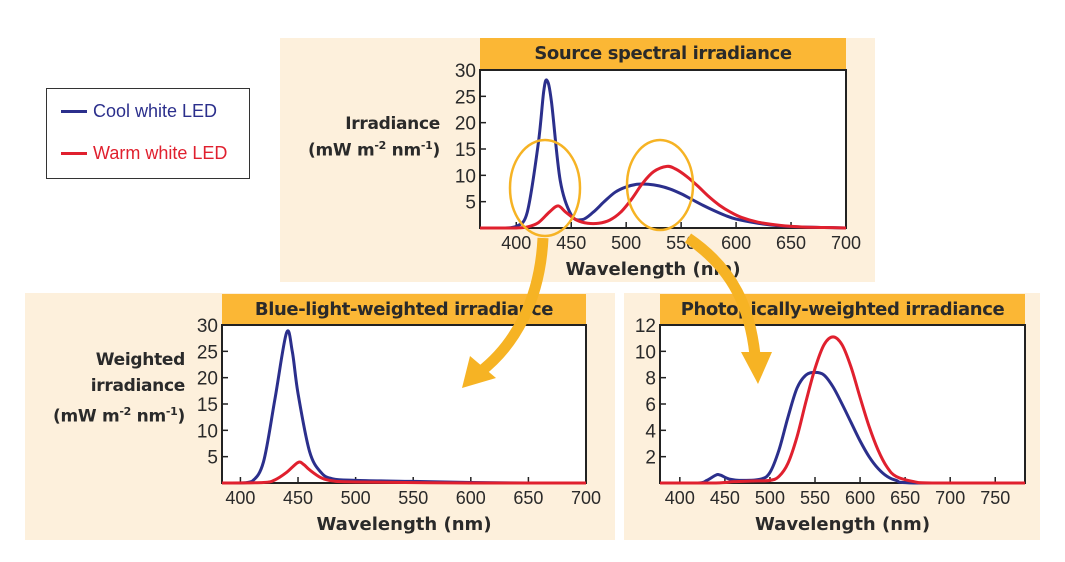  Describe the element at coordinates (74, 111) in the screenshot. I see `legend-swatch-cool` at that location.